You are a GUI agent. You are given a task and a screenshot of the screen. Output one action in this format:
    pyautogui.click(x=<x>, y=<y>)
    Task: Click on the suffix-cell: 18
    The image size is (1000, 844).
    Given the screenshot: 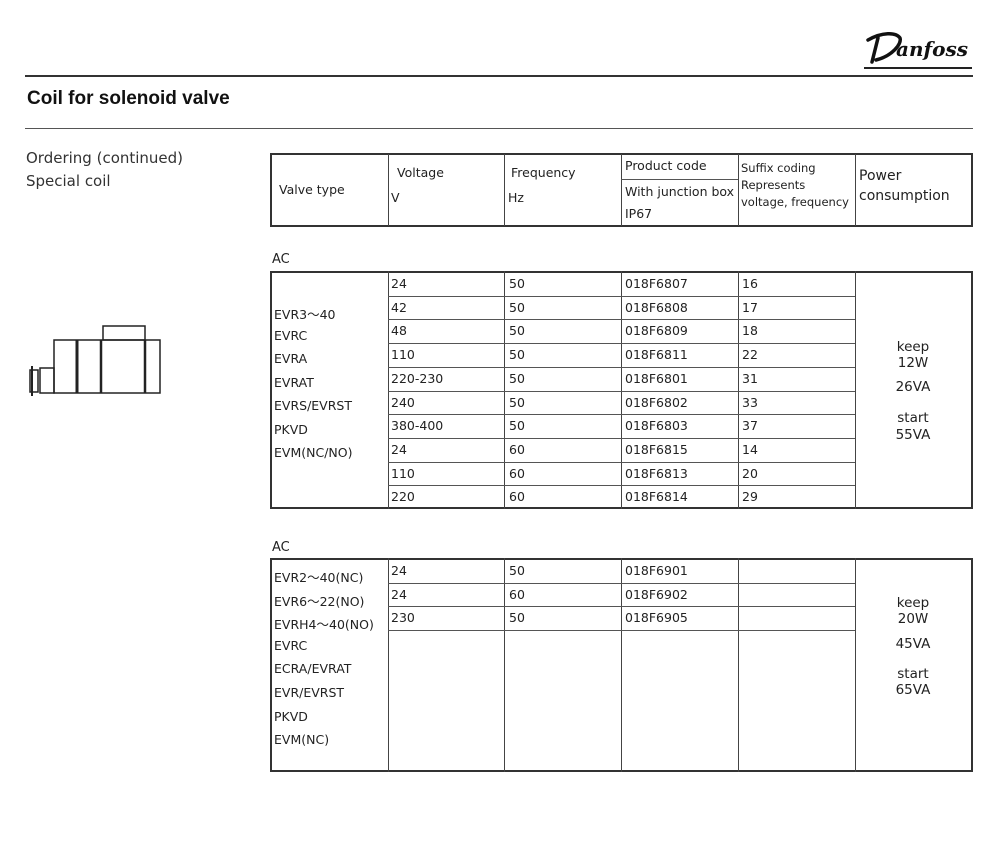 What is the action you would take?
    pyautogui.click(x=750, y=330)
    